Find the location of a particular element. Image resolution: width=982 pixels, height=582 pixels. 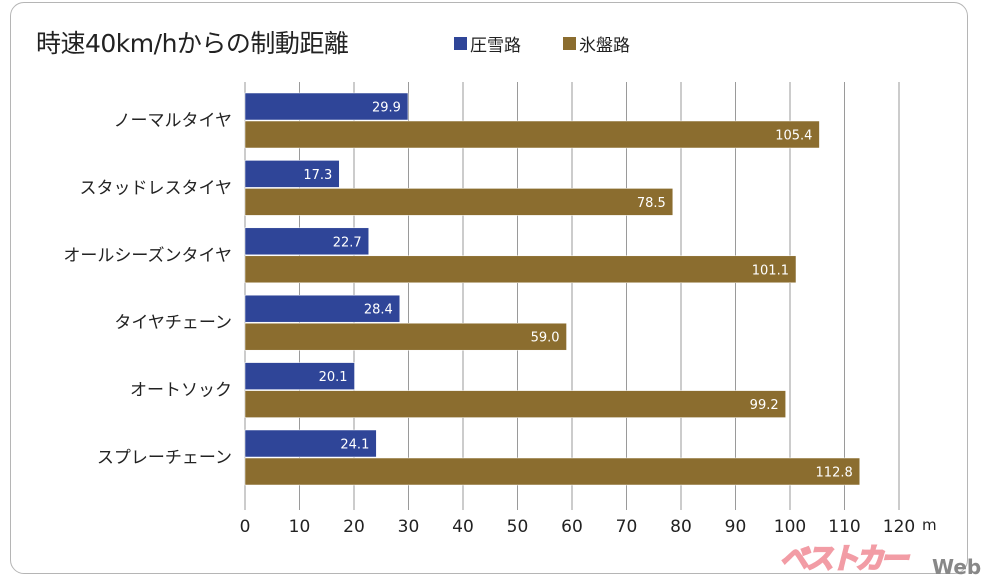

category-label: オールシーズンタイヤ is located at coordinates (147, 256).